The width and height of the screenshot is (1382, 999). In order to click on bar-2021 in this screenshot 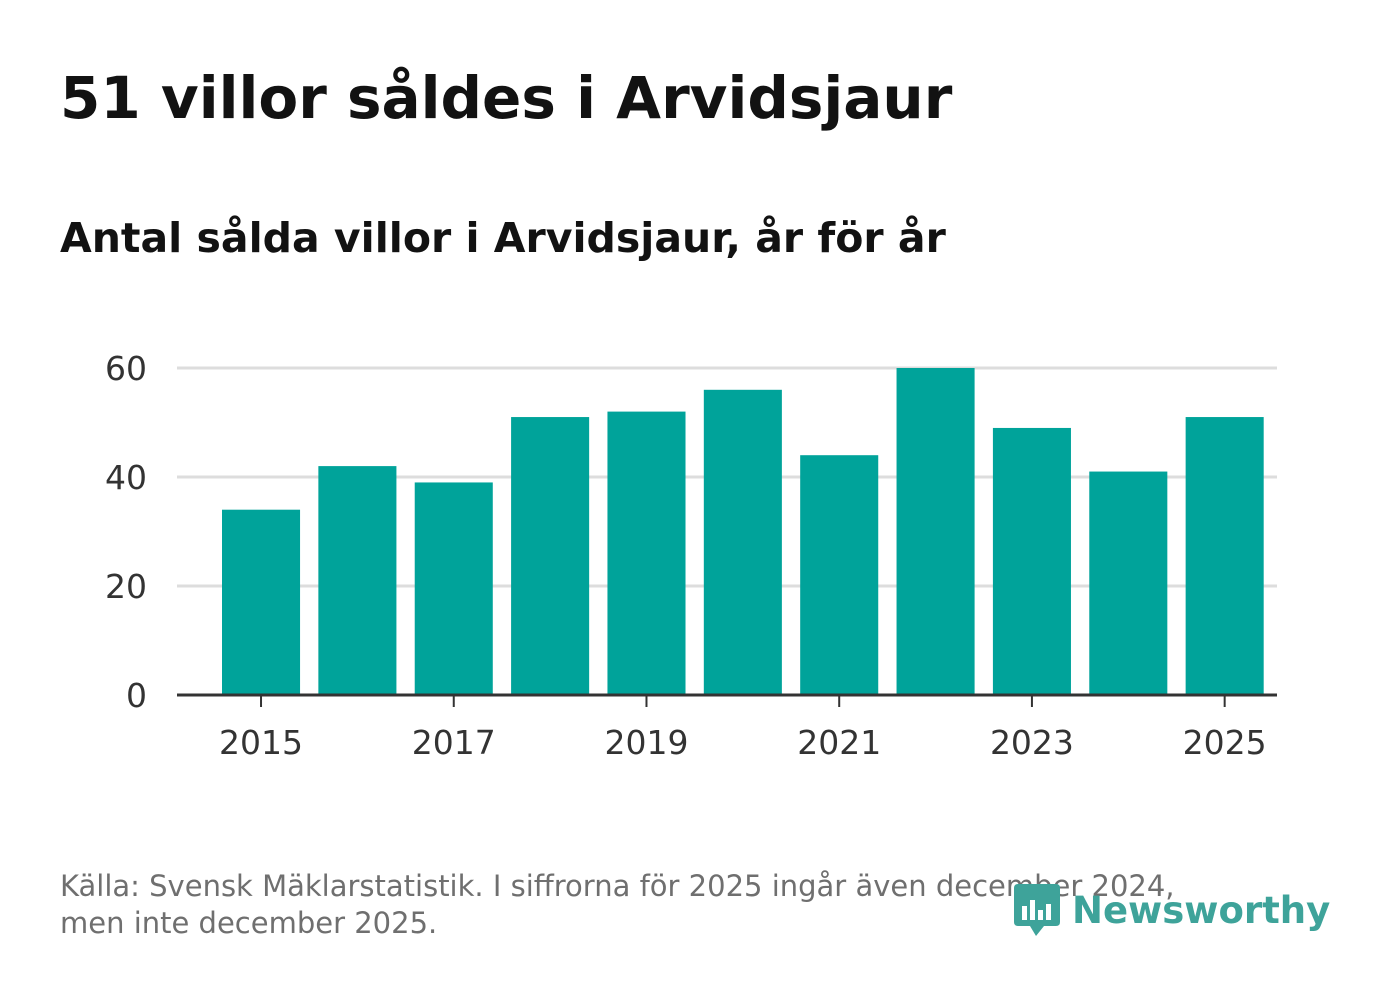, I will do `click(839, 575)`.